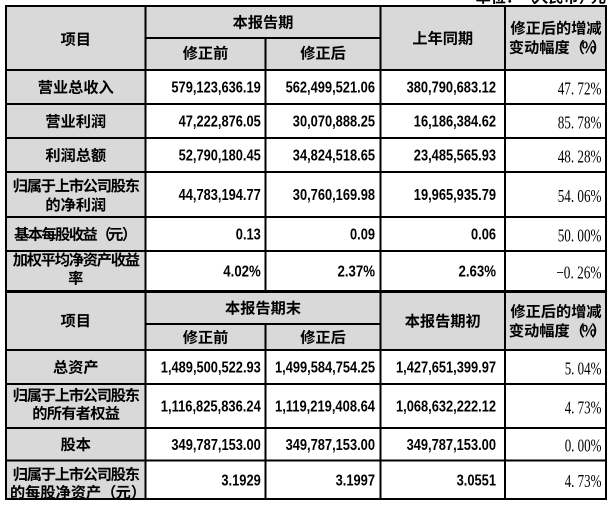  Describe the element at coordinates (211, 368) in the screenshot. I see `svg-text: 1,489,500,522.93` at that location.